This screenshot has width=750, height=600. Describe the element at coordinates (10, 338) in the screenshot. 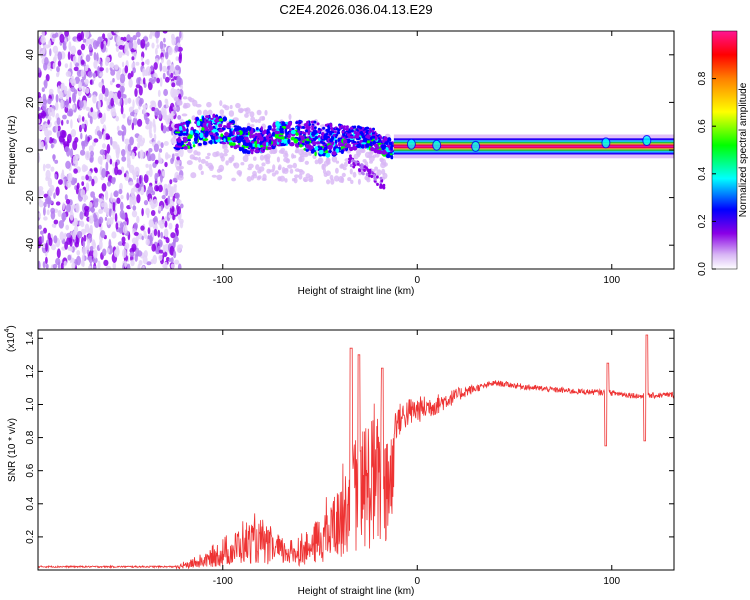

I see `snr-multiplier: (x104)` at that location.